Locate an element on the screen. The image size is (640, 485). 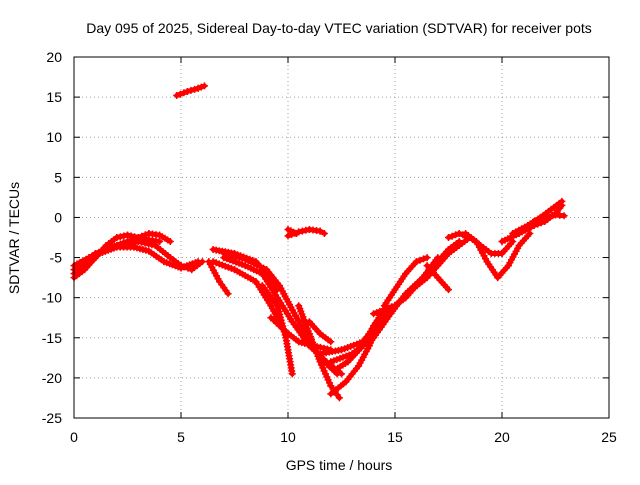
y-tick-label: -15 is located at coordinates (52, 338).